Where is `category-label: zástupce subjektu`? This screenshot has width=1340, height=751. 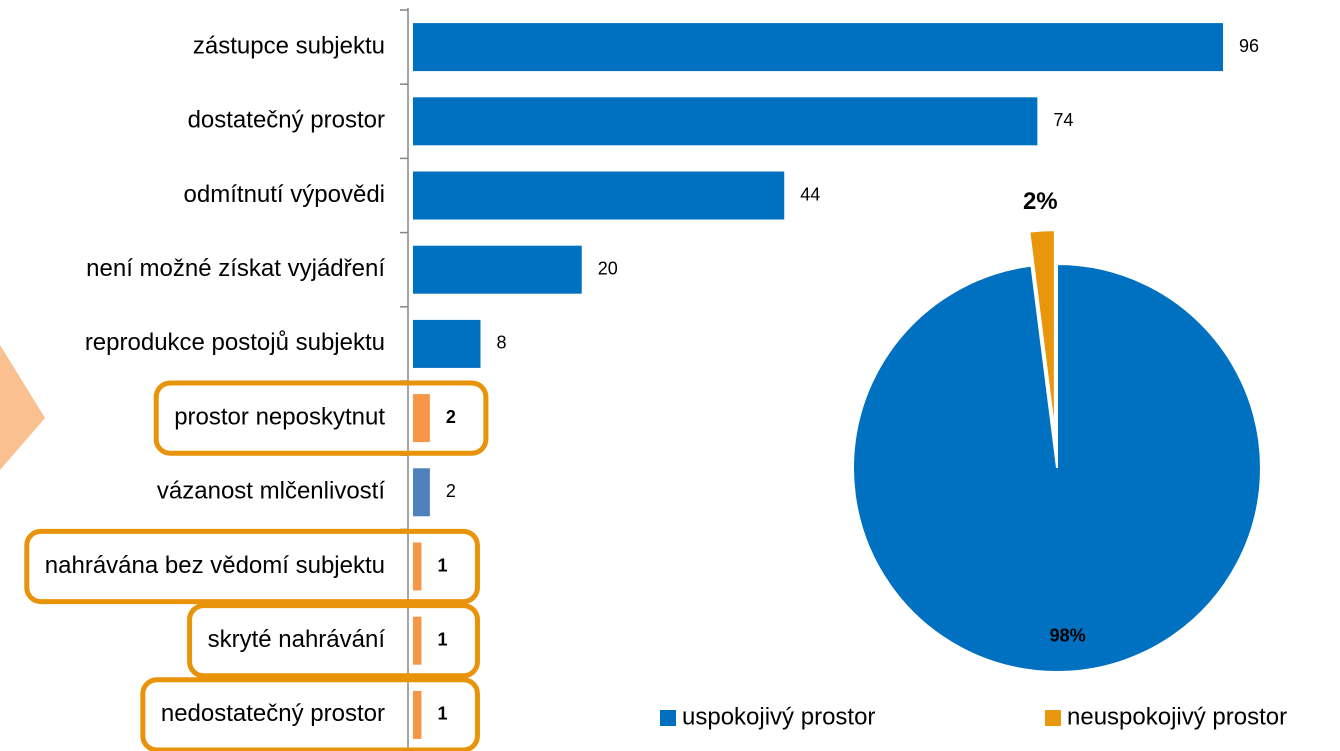
category-label: zástupce subjektu is located at coordinates (289, 45).